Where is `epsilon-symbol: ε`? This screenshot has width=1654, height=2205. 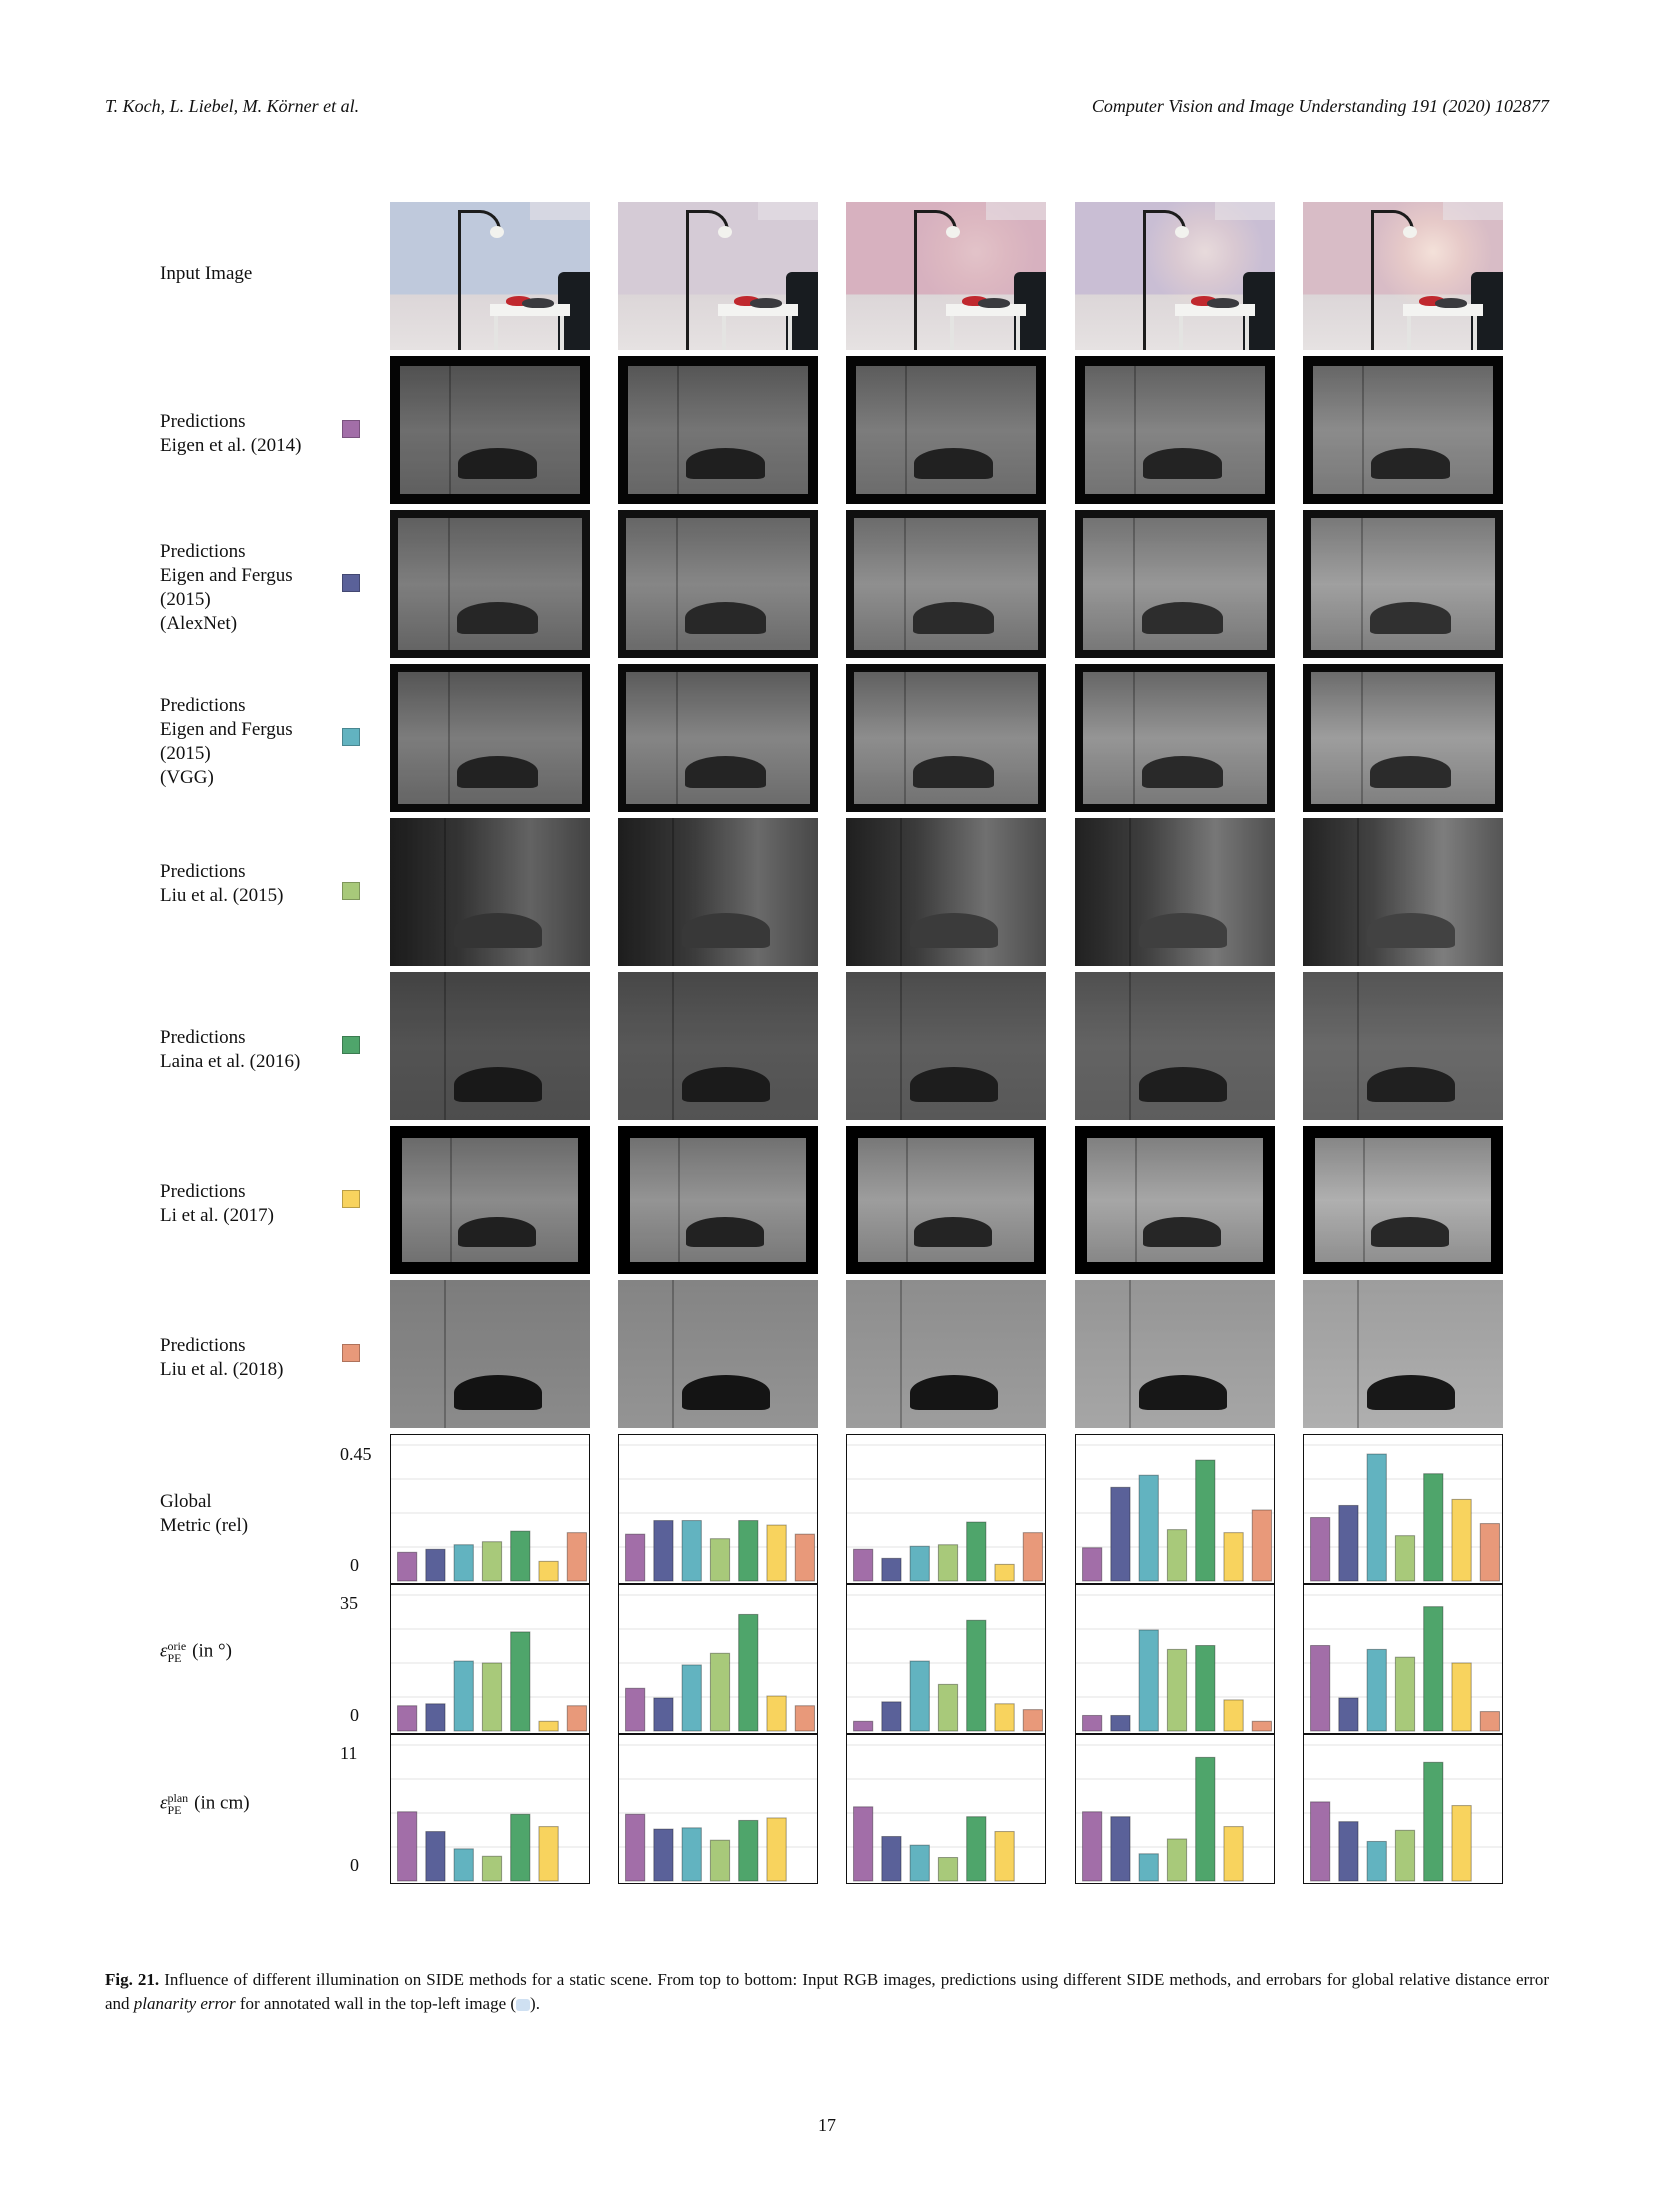 epsilon-symbol: ε is located at coordinates (164, 1651).